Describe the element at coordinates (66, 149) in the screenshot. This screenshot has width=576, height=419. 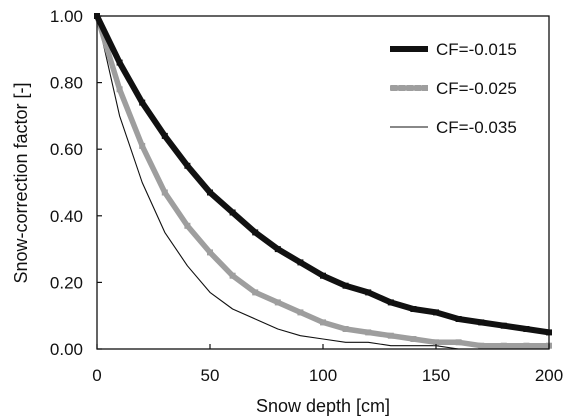
I see `y-tick-label: 0.60` at that location.